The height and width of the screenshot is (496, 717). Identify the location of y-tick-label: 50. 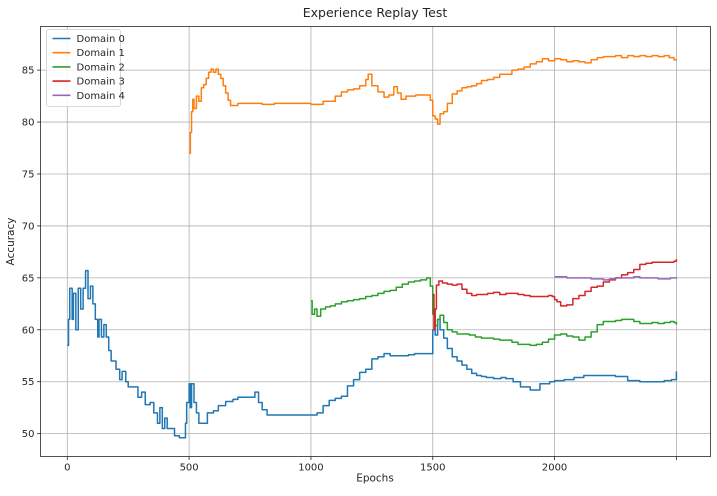
(28, 434).